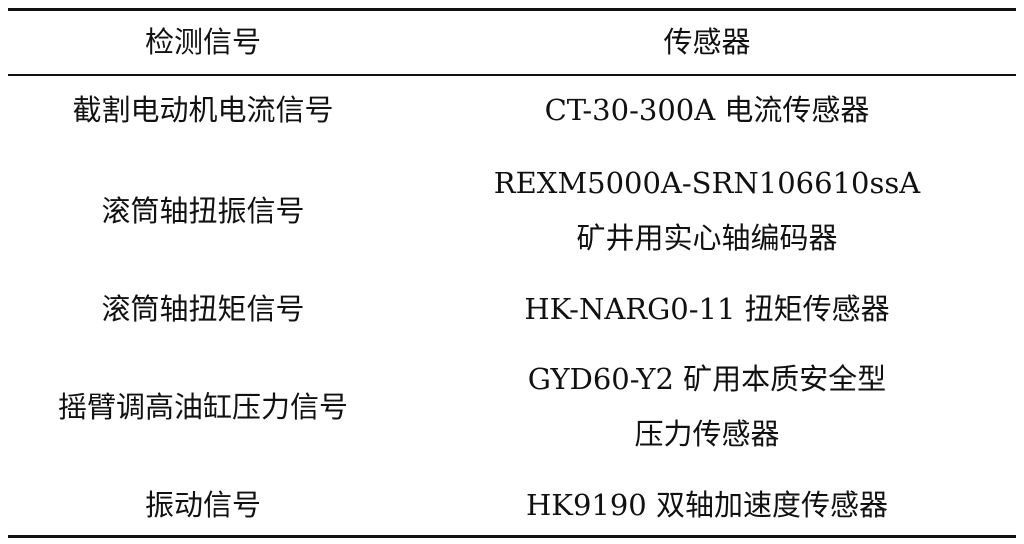  What do you see at coordinates (707, 379) in the screenshot?
I see `sensor-line: GYD60-Y2 矿用本质安全型` at bounding box center [707, 379].